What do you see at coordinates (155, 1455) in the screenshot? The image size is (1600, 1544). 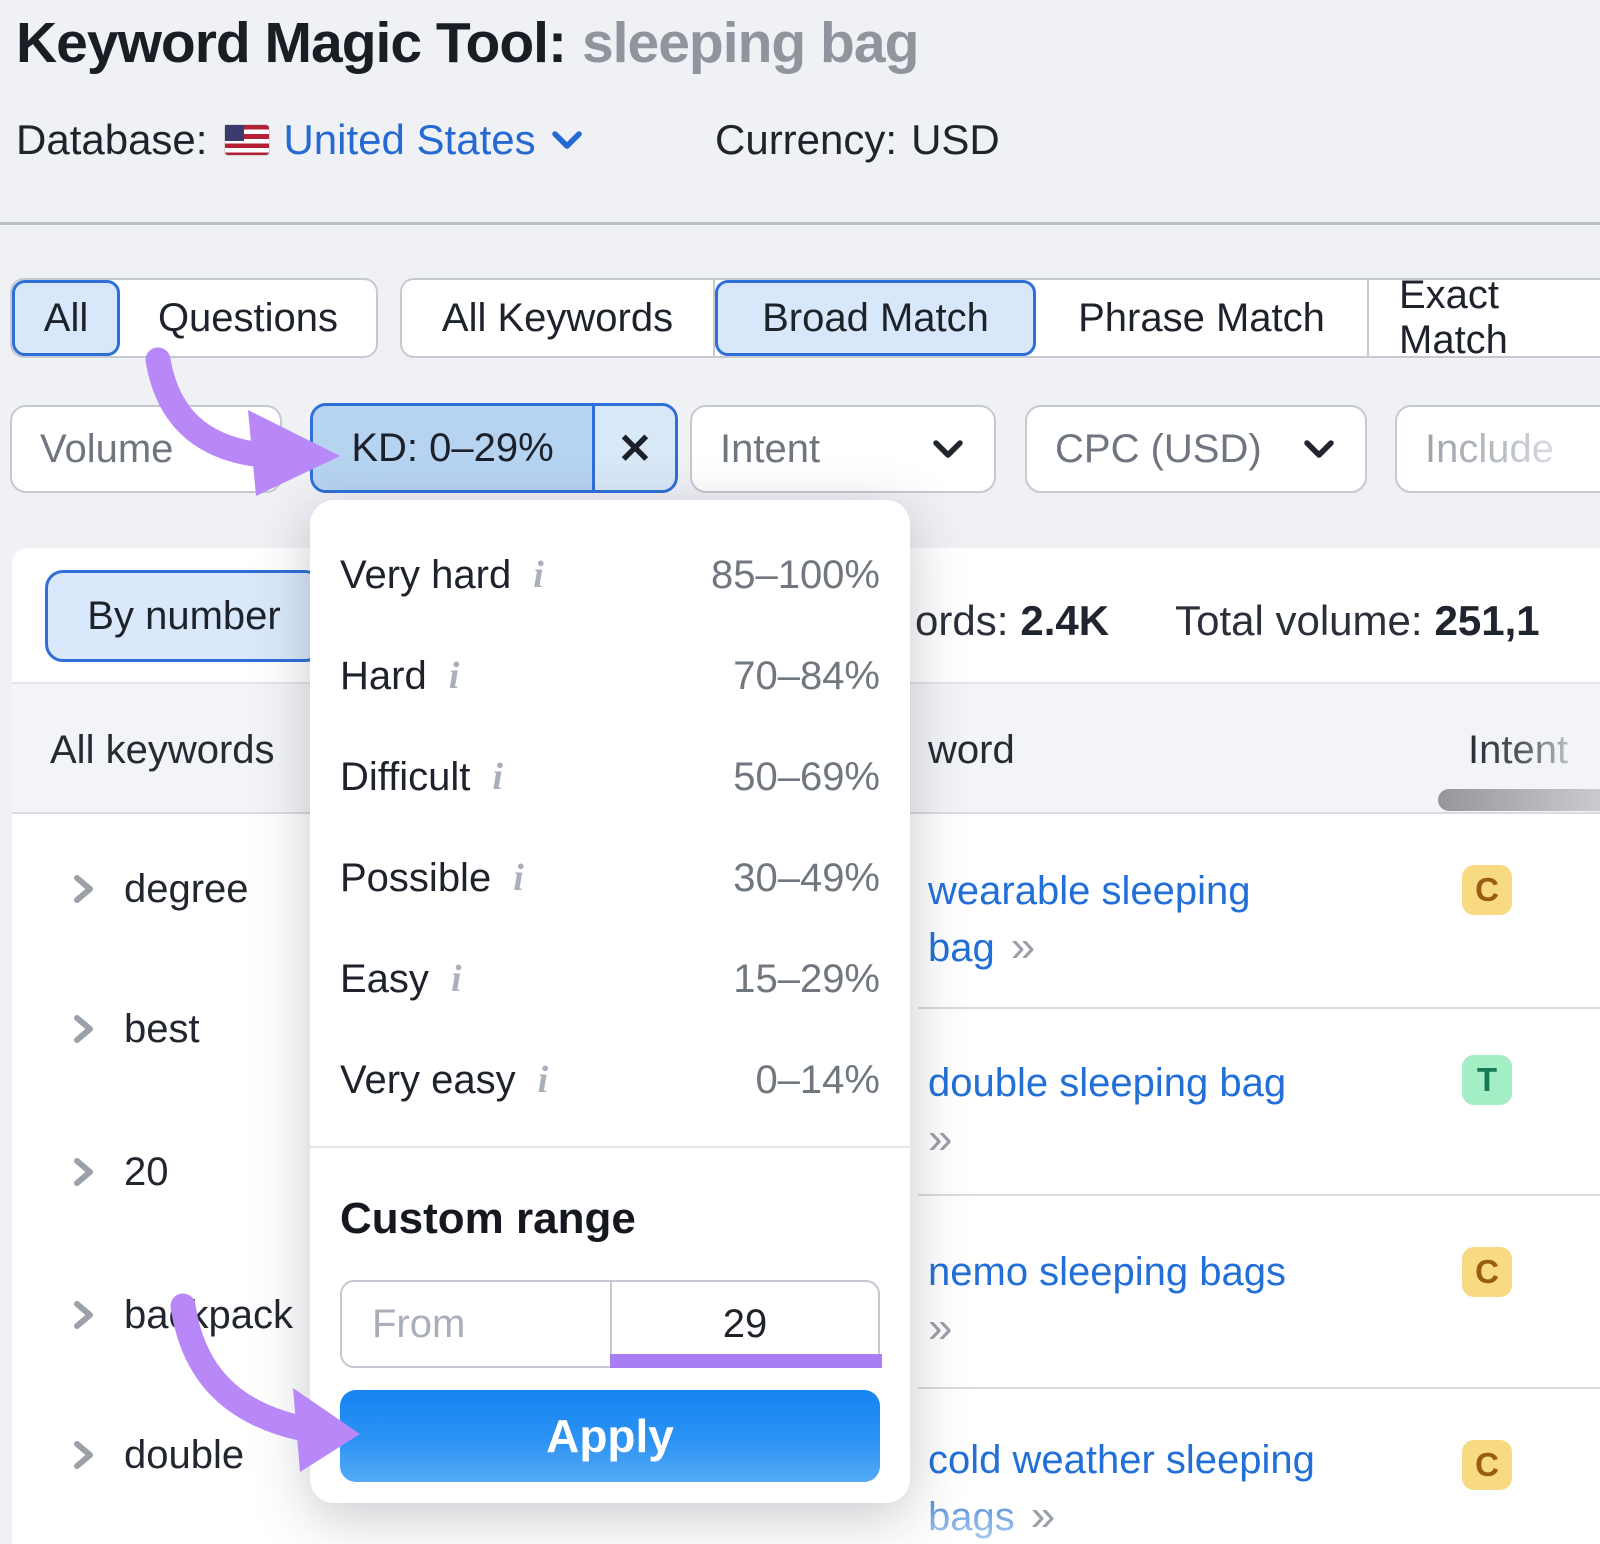 I see `group-item-double: double` at bounding box center [155, 1455].